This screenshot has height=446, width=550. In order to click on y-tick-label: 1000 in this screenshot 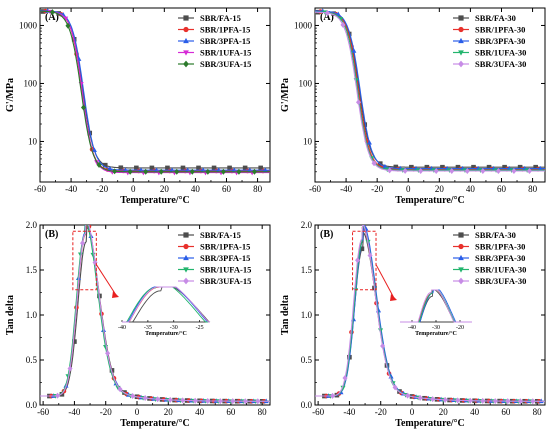, I will do `click(303, 25)`.